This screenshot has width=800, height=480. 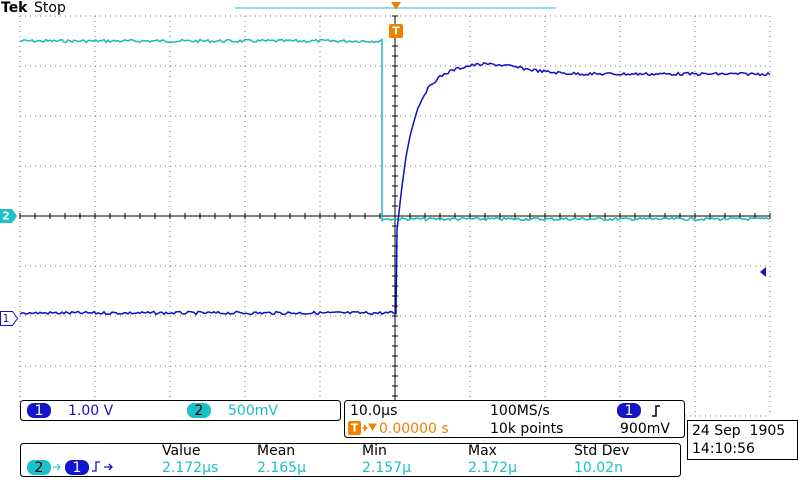 What do you see at coordinates (57, 467) in the screenshot?
I see `meas-arrow` at bounding box center [57, 467].